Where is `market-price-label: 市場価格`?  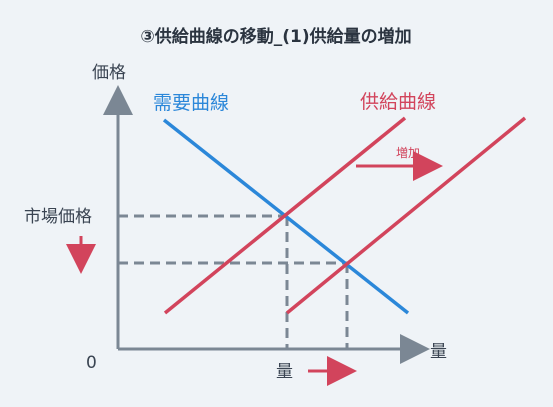
market-price-label: 市場価格 is located at coordinates (58, 217).